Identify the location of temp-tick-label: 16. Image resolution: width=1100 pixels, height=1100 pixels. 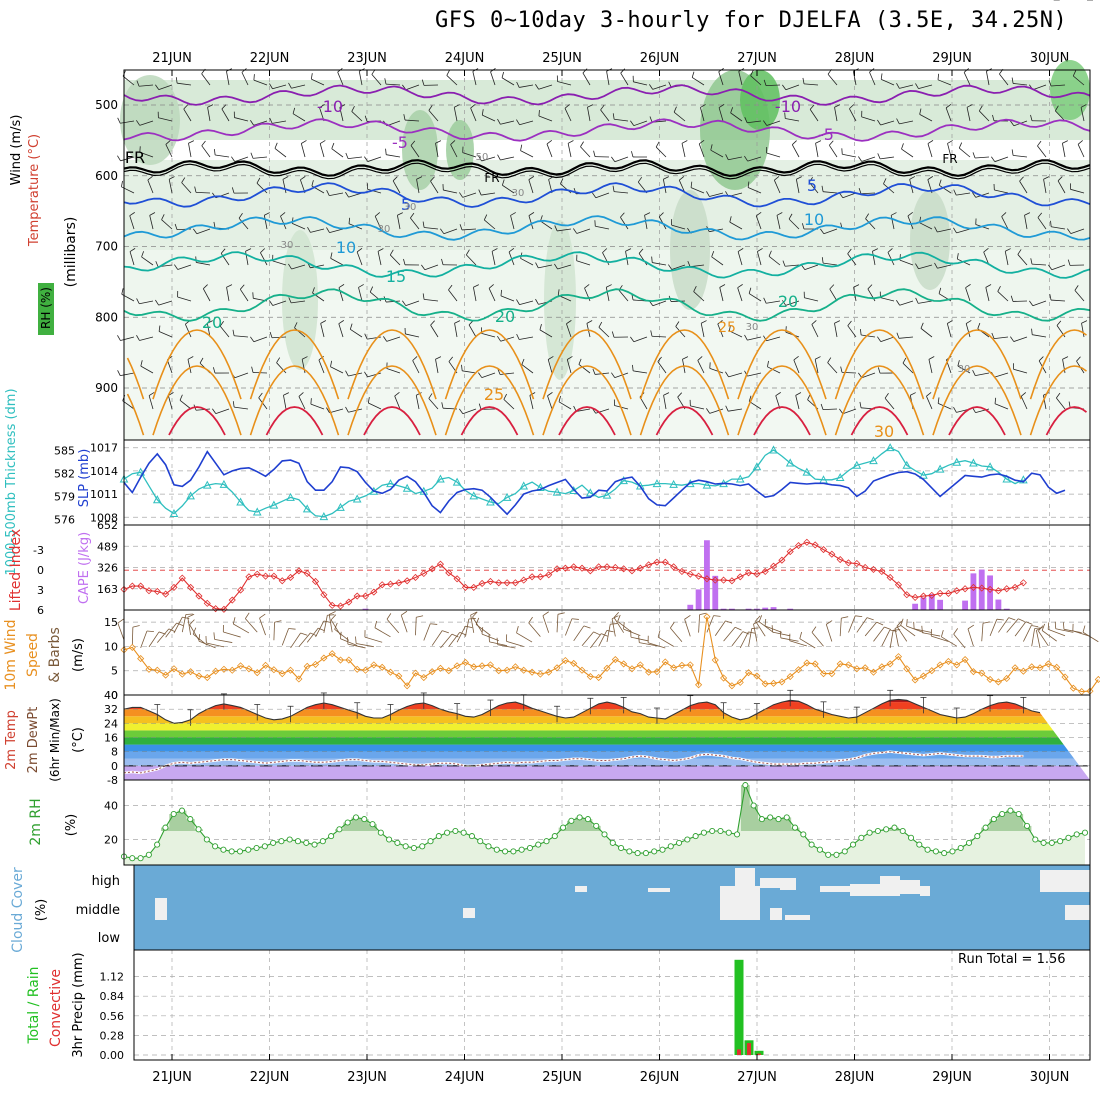
(111, 738).